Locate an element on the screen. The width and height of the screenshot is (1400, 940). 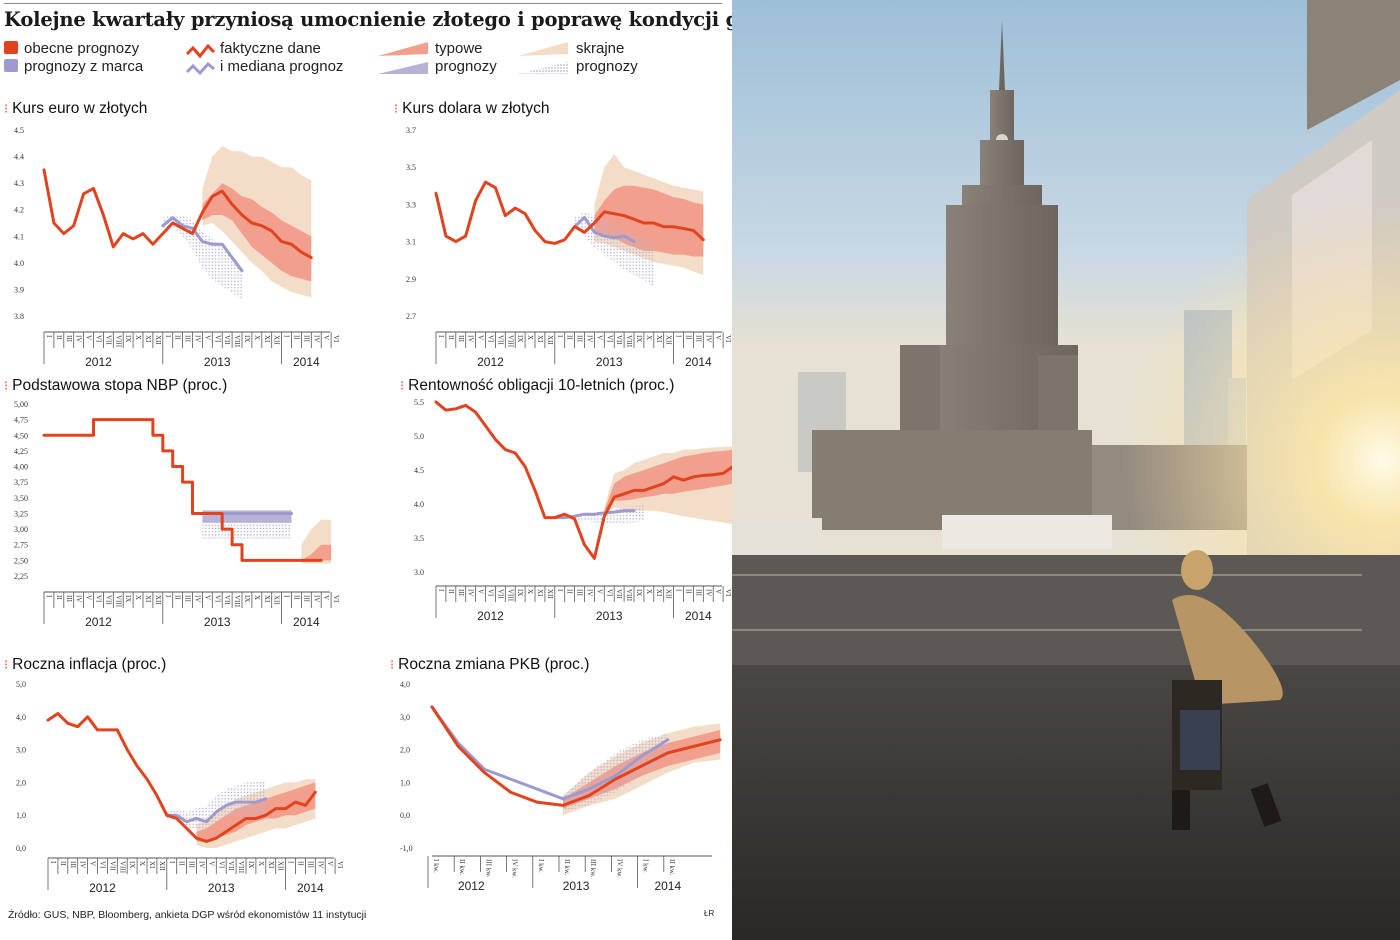
legend-swatch-current is located at coordinates (11, 47).